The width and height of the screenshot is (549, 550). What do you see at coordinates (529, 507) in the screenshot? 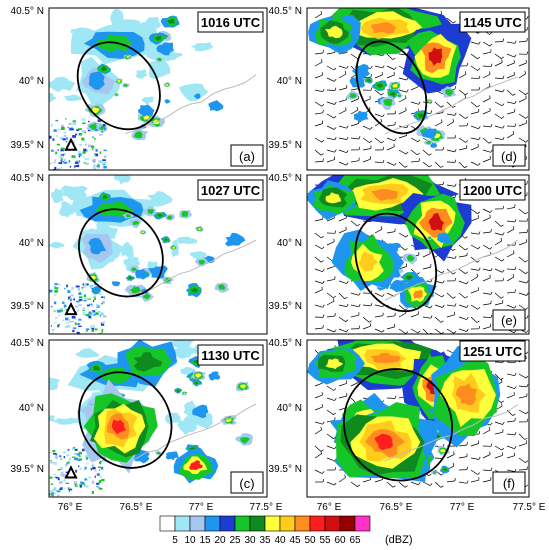
I see `lon-tick: 77.5° E` at bounding box center [529, 507].